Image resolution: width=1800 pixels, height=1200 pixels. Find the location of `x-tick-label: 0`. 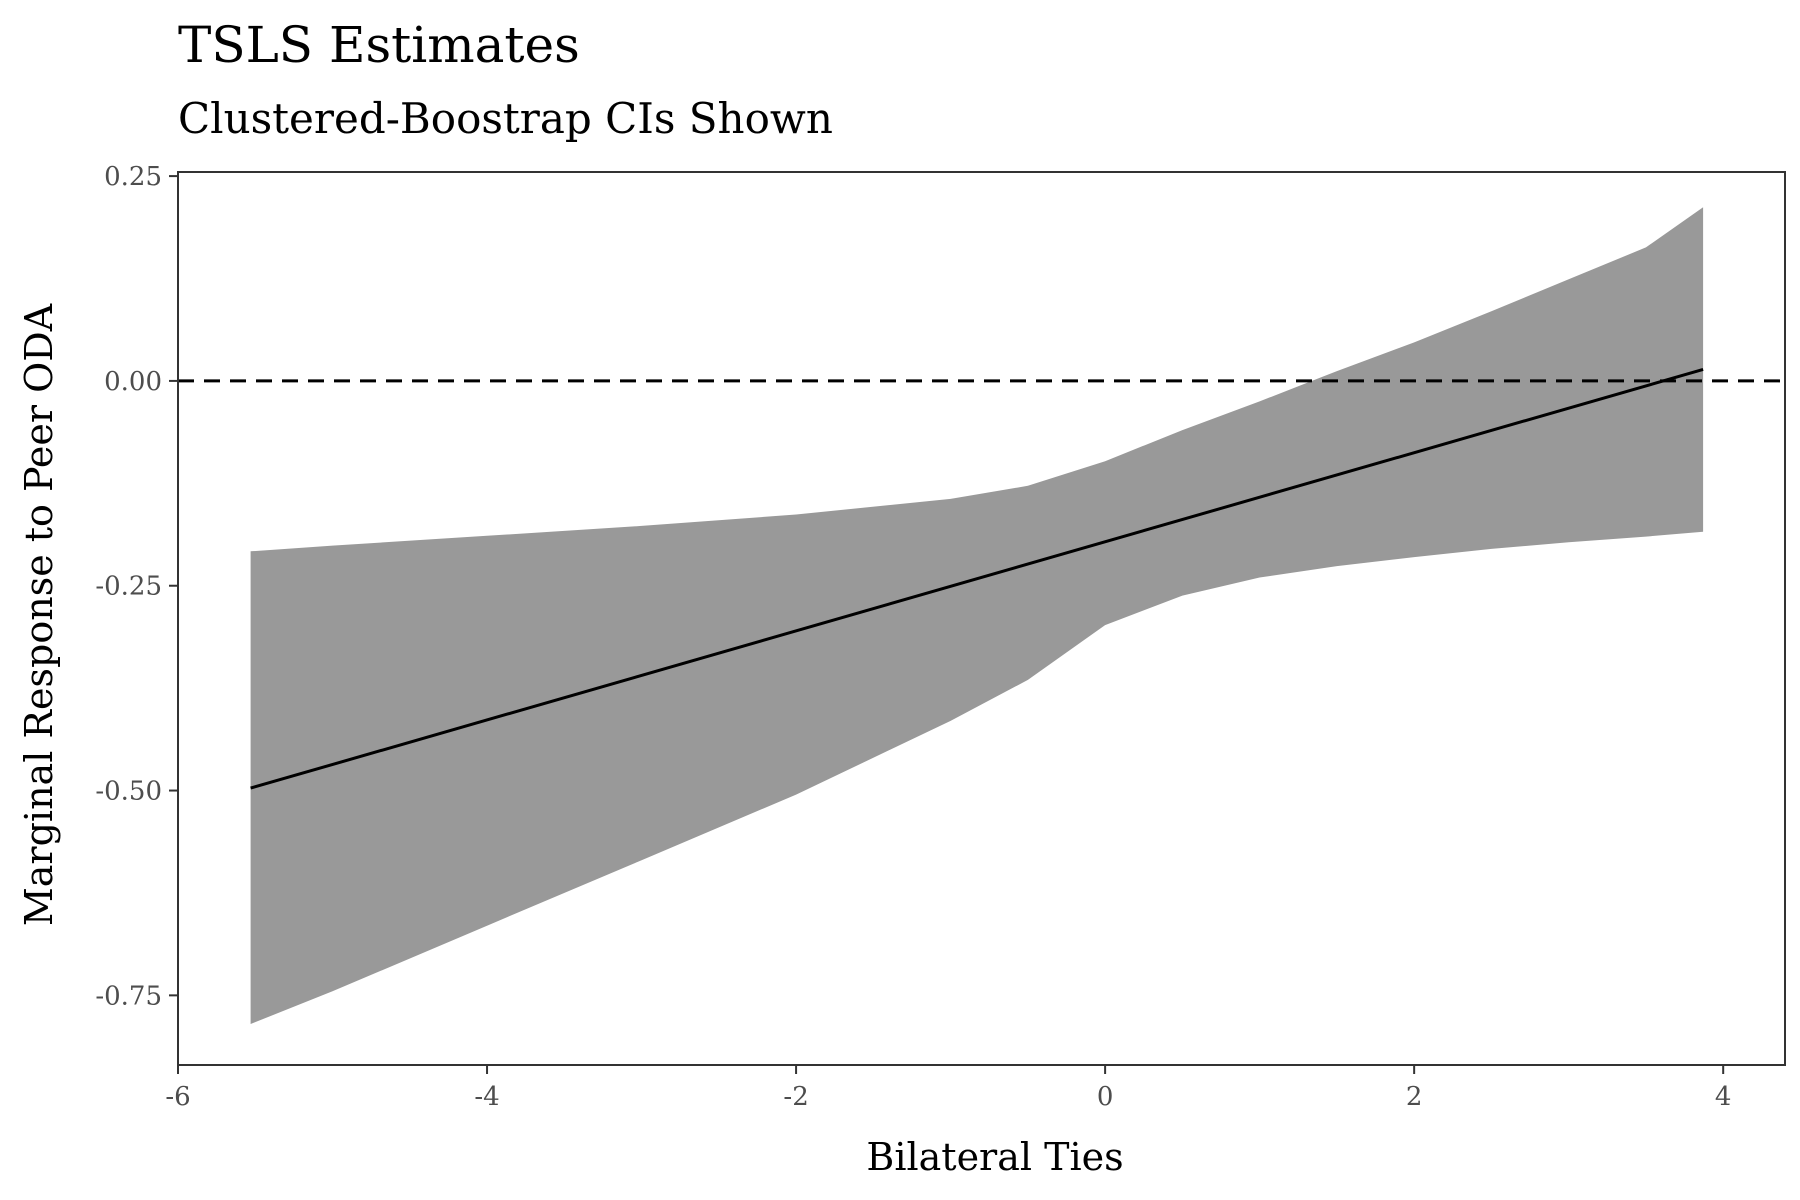

x-tick-label: 0 is located at coordinates (1105, 1097).